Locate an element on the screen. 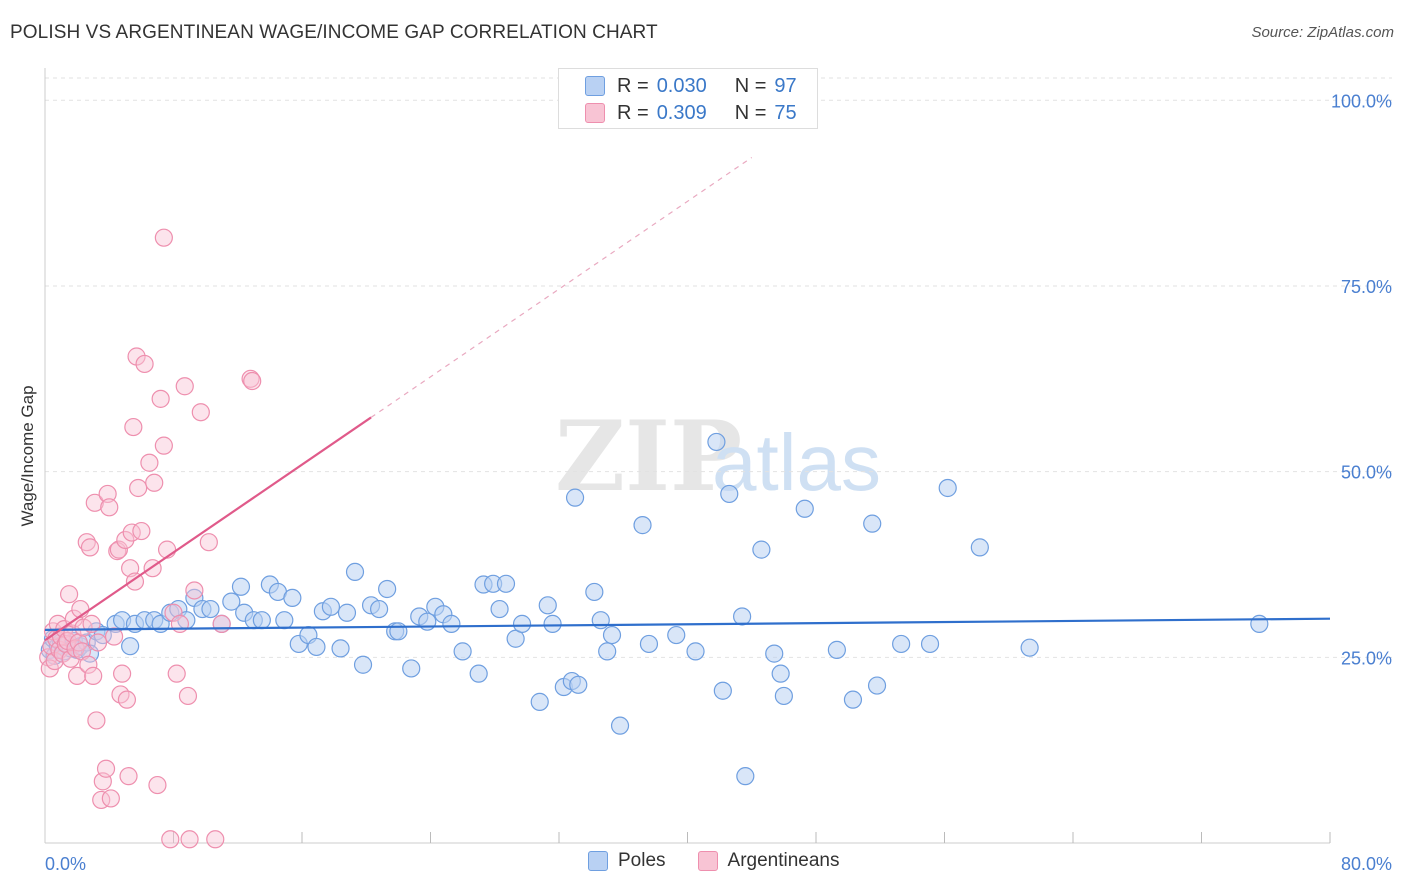 Image resolution: width=1406 pixels, height=892 pixels. y-axis-label: Wage/Income Gap is located at coordinates (27, 456).